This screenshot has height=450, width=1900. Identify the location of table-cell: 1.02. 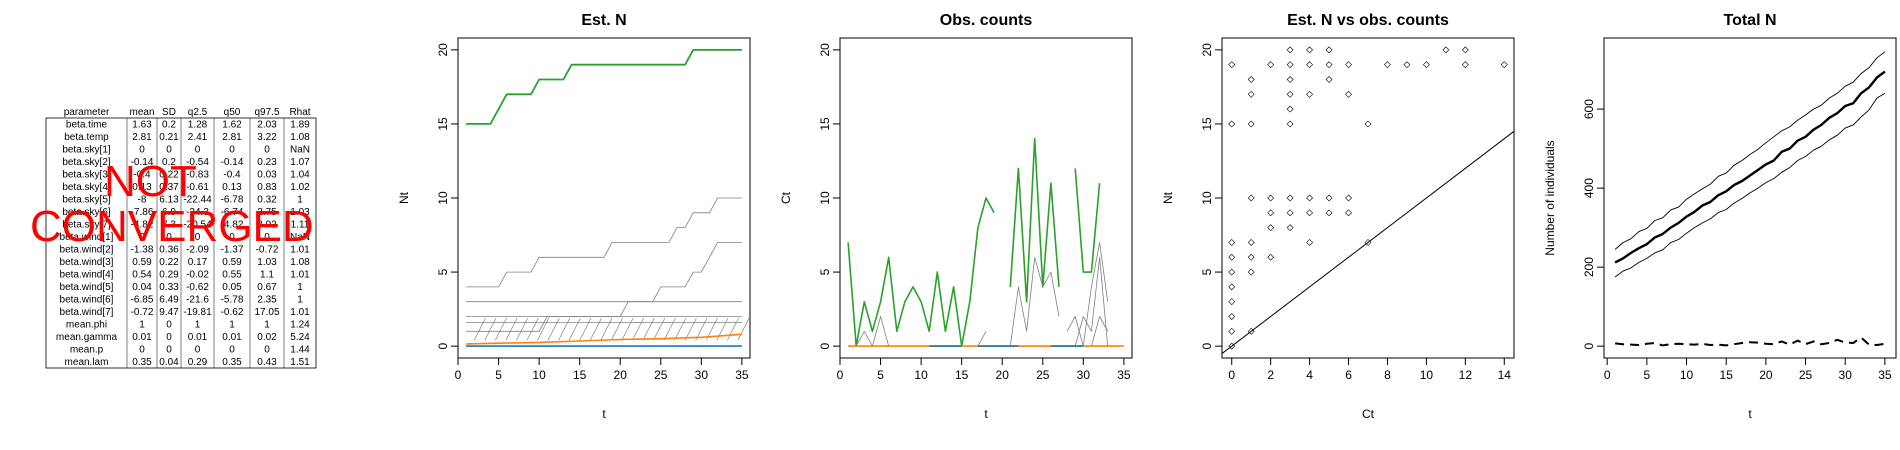
(300, 187).